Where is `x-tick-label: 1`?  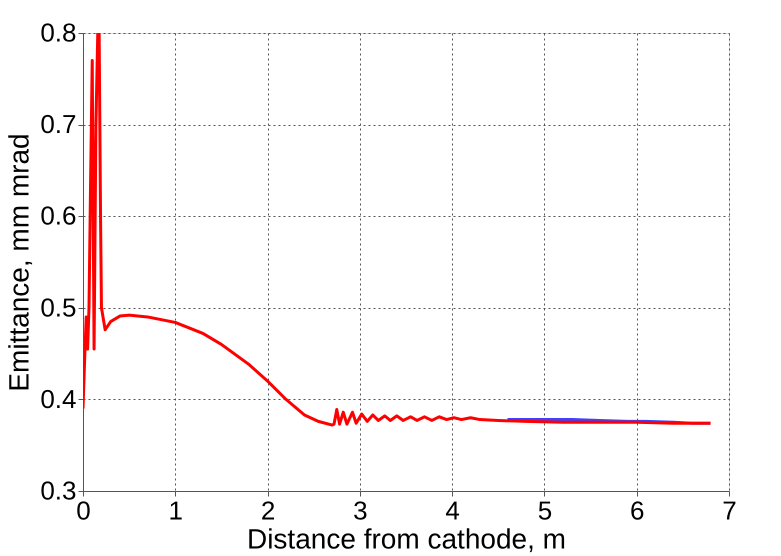 x-tick-label: 1 is located at coordinates (176, 511).